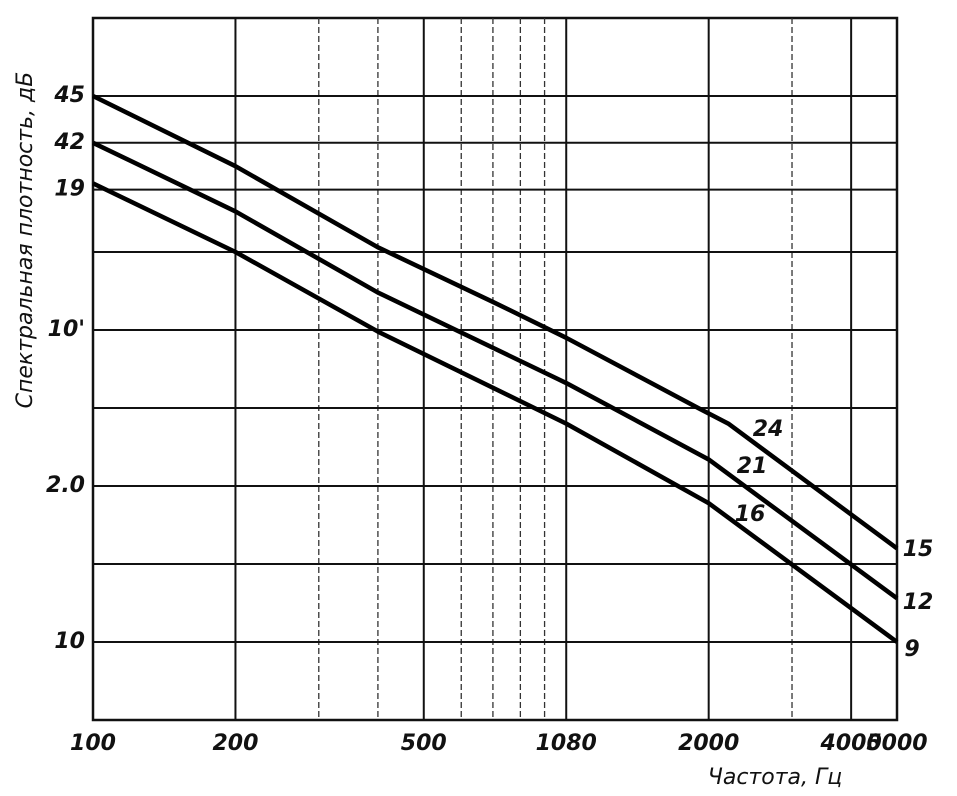 The image size is (957, 796). Describe the element at coordinates (424, 743) in the screenshot. I see `x-tick-label: 500` at that location.